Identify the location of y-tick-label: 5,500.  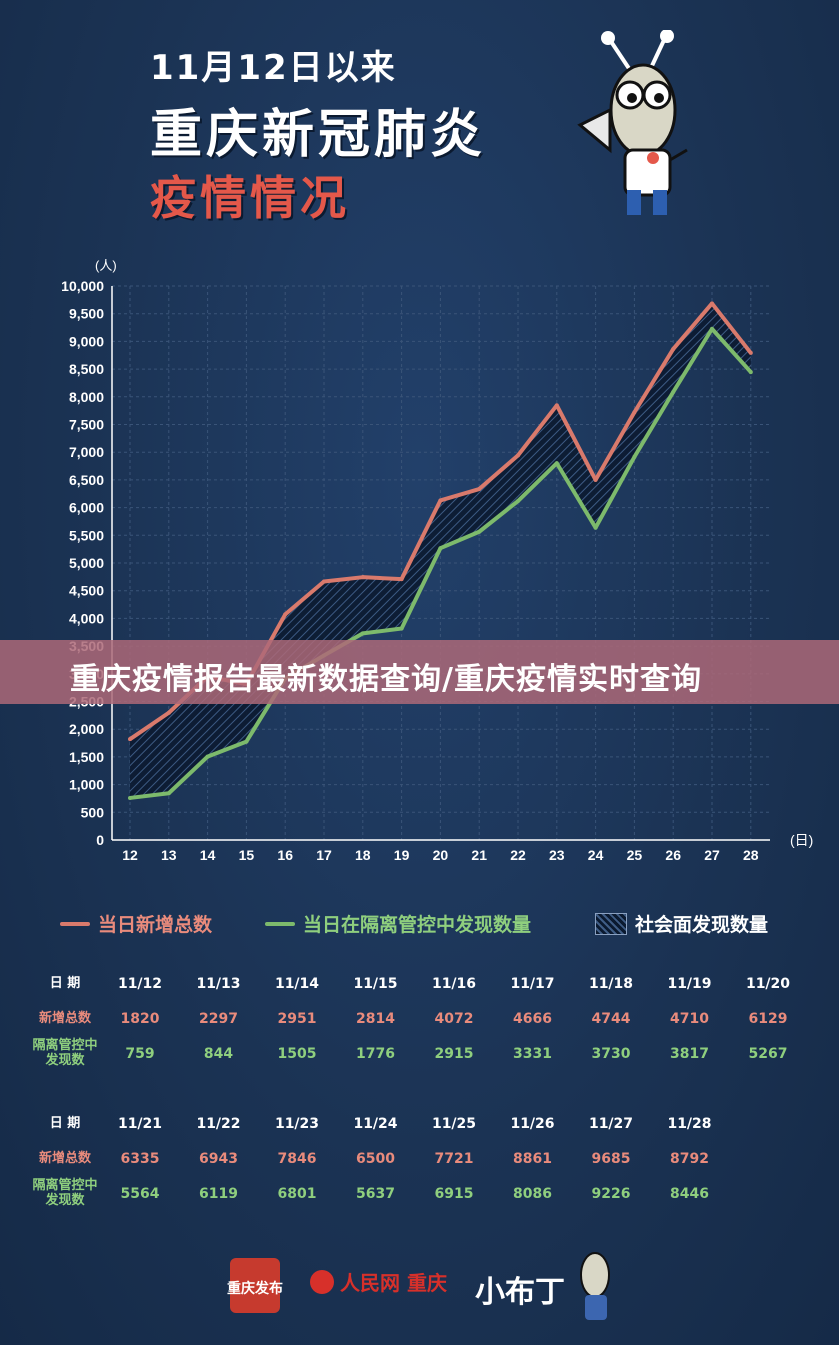
(86, 535).